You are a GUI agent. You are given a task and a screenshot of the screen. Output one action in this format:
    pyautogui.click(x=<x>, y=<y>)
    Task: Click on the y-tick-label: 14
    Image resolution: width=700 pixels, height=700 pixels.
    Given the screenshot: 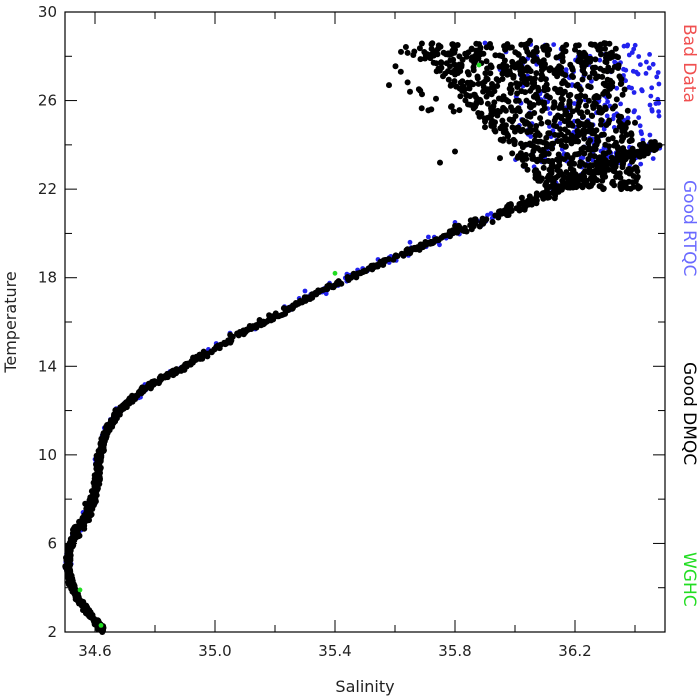 What is the action you would take?
    pyautogui.click(x=47, y=366)
    